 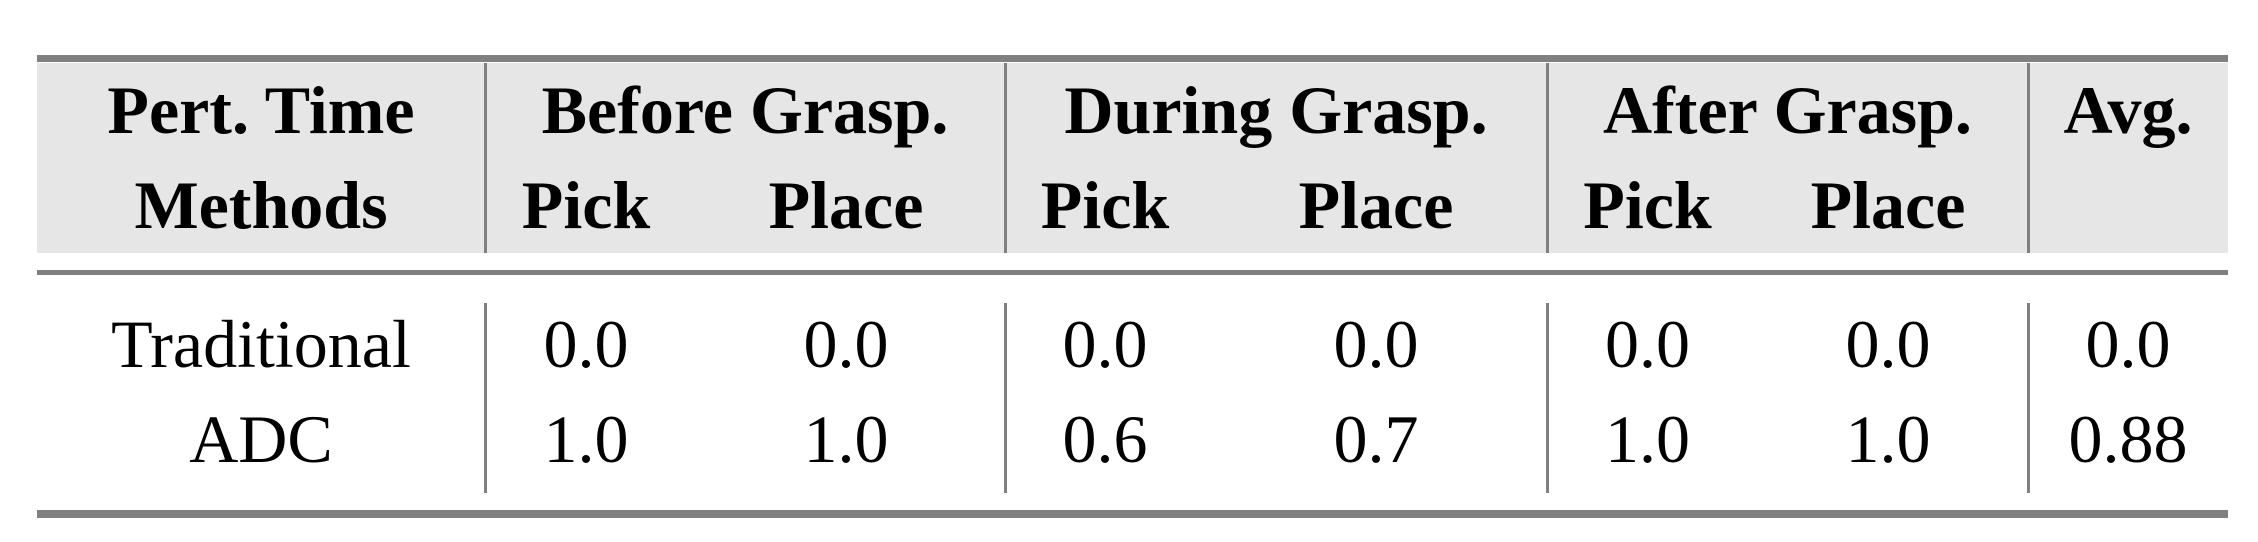 What do you see at coordinates (1376, 439) in the screenshot?
I see `value-cell: 0.7` at bounding box center [1376, 439].